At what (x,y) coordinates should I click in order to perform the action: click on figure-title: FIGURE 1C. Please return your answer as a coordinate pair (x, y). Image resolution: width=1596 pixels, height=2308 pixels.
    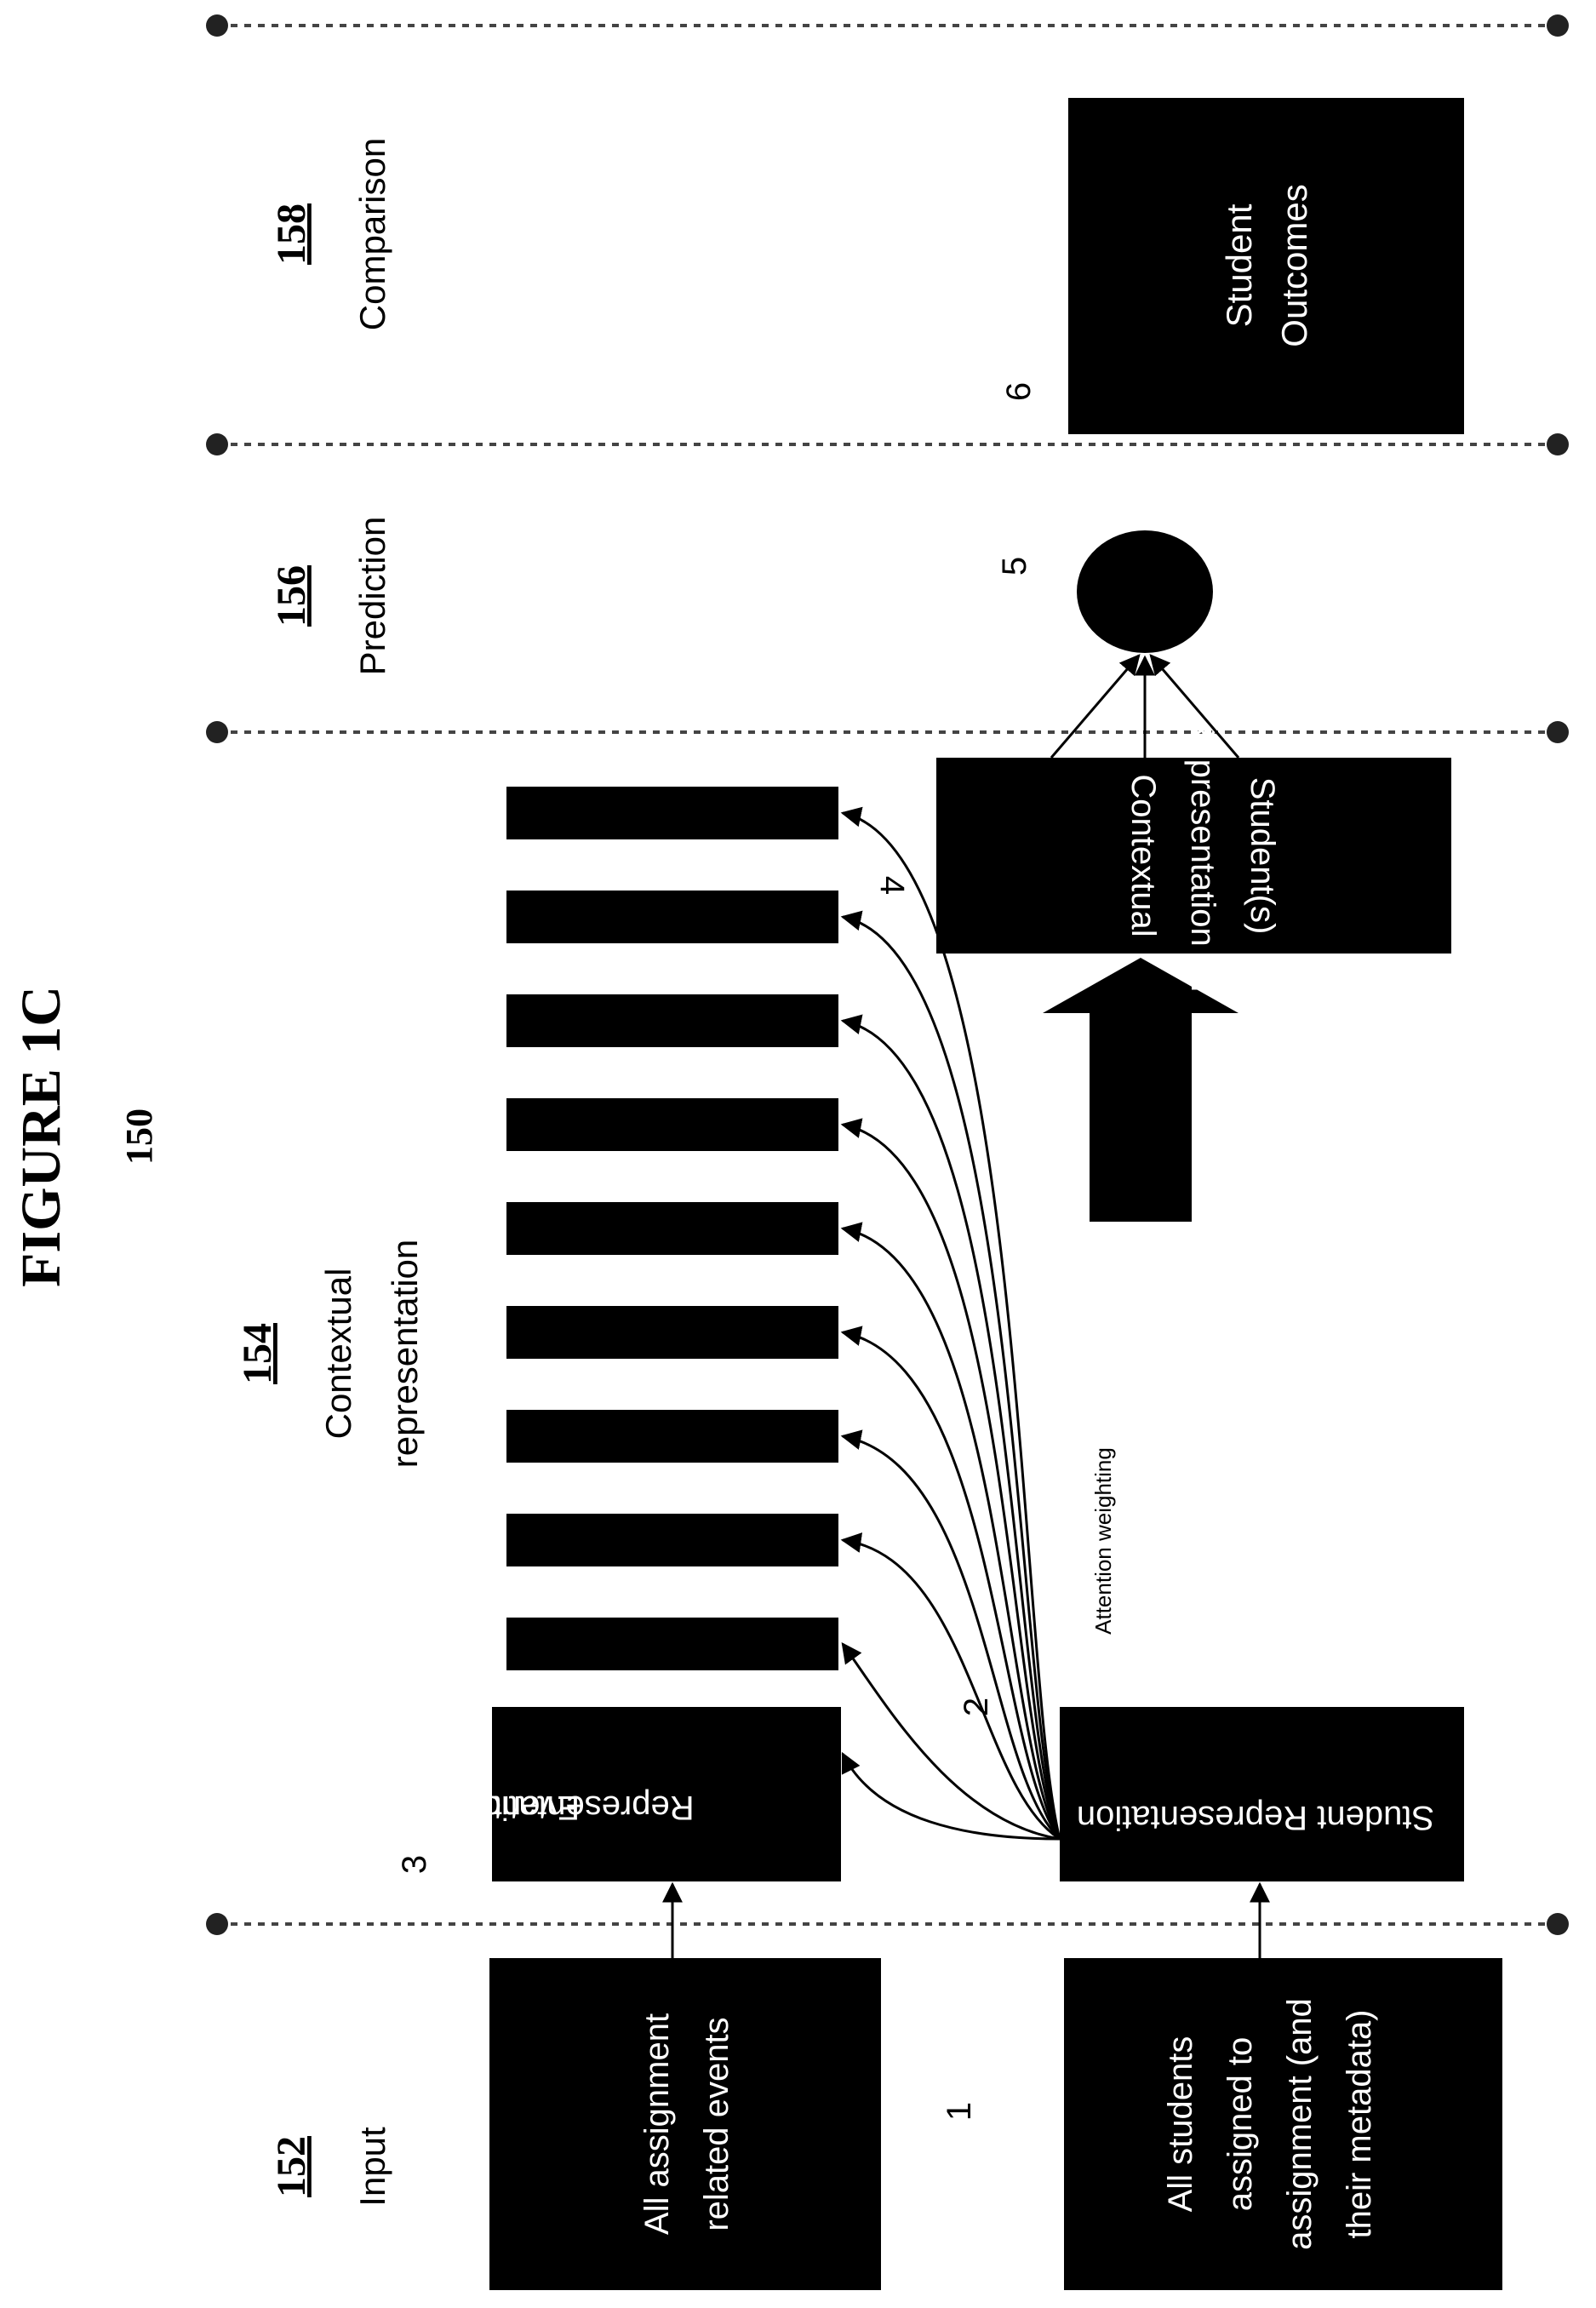
    Looking at the image, I should click on (41, 1136).